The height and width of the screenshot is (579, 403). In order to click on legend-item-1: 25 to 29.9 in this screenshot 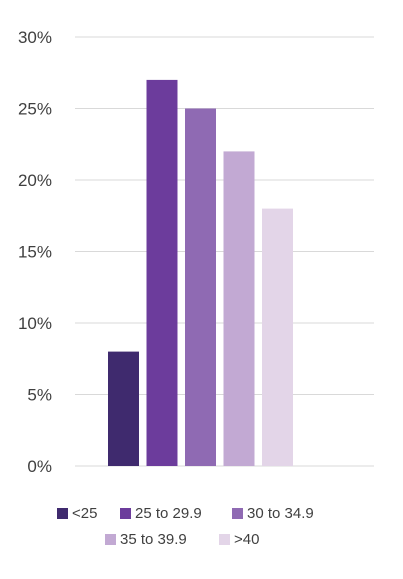, I will do `click(161, 513)`.